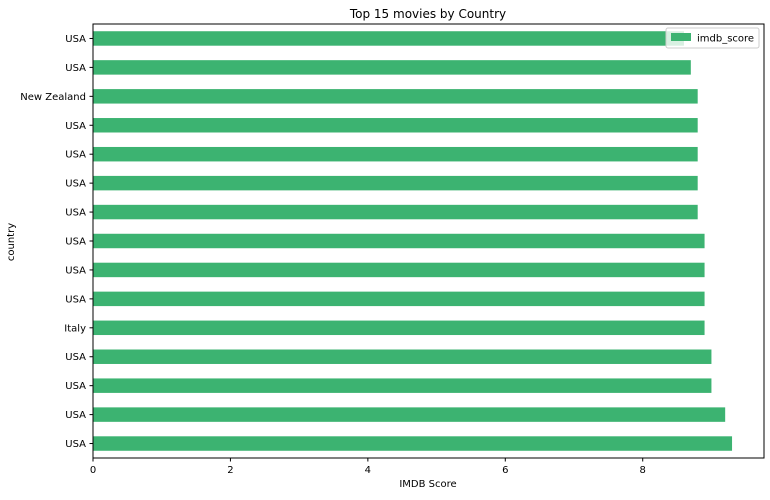  I want to click on chart-title: Top 15 movies by Country, so click(427, 14).